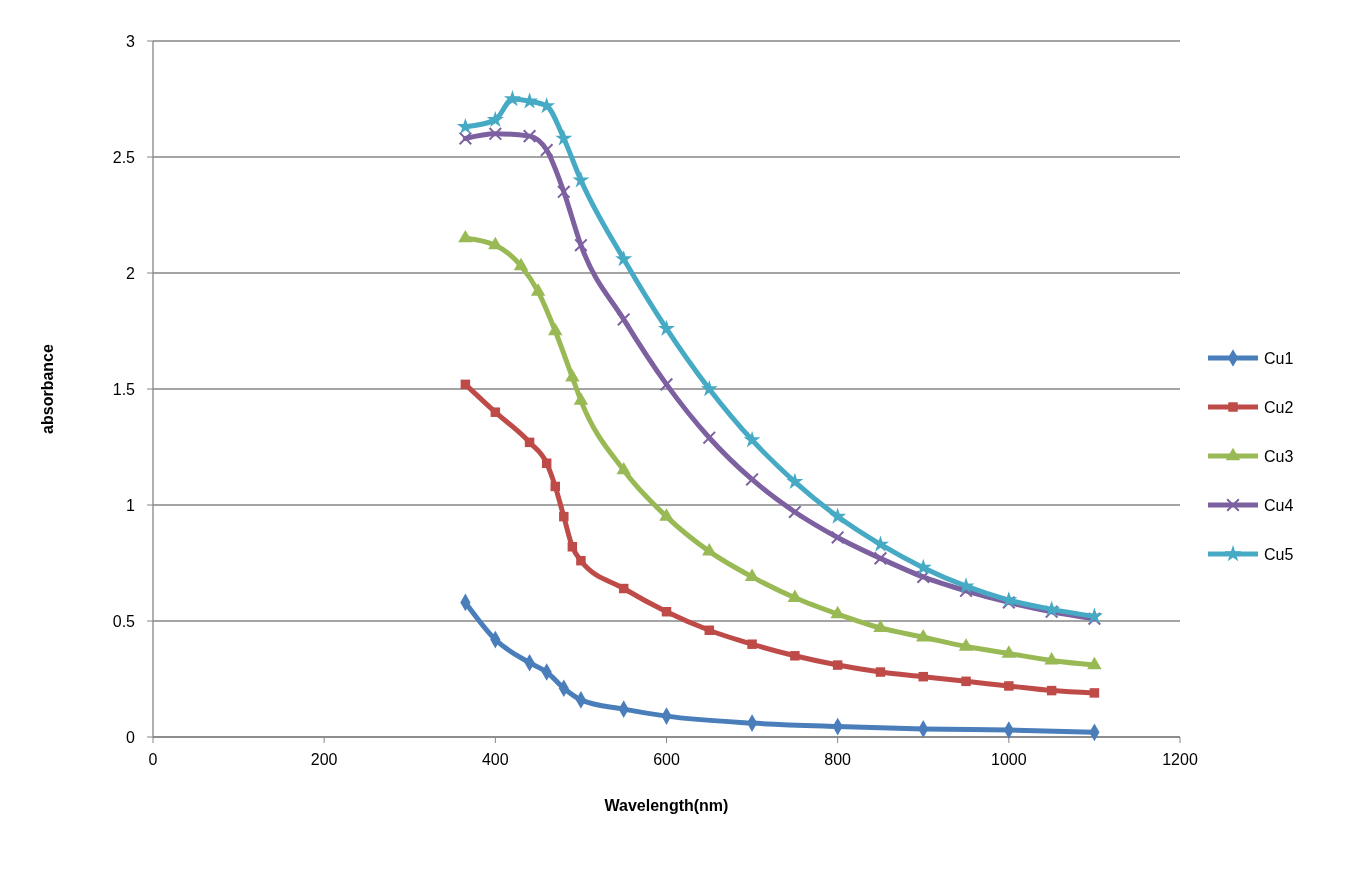 This screenshot has width=1356, height=874. I want to click on y-tick-label: 0.5, so click(124, 621).